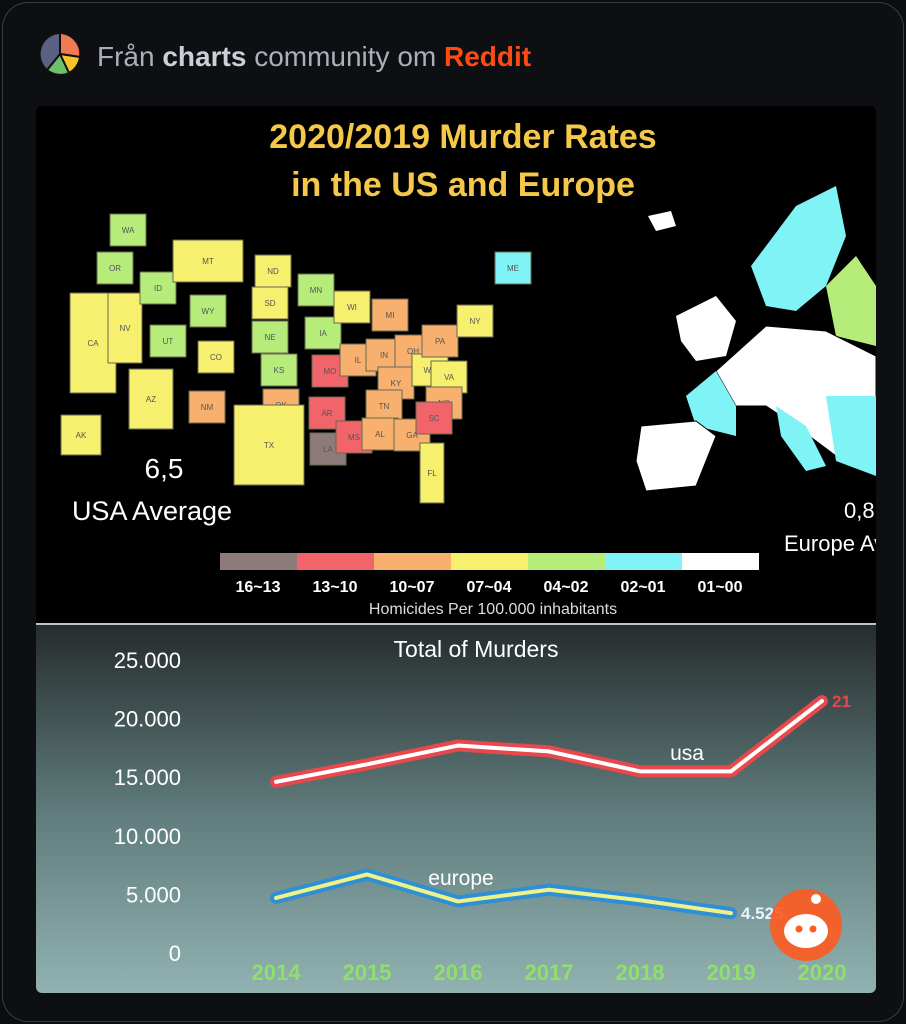  I want to click on state-label: NE, so click(269, 337).